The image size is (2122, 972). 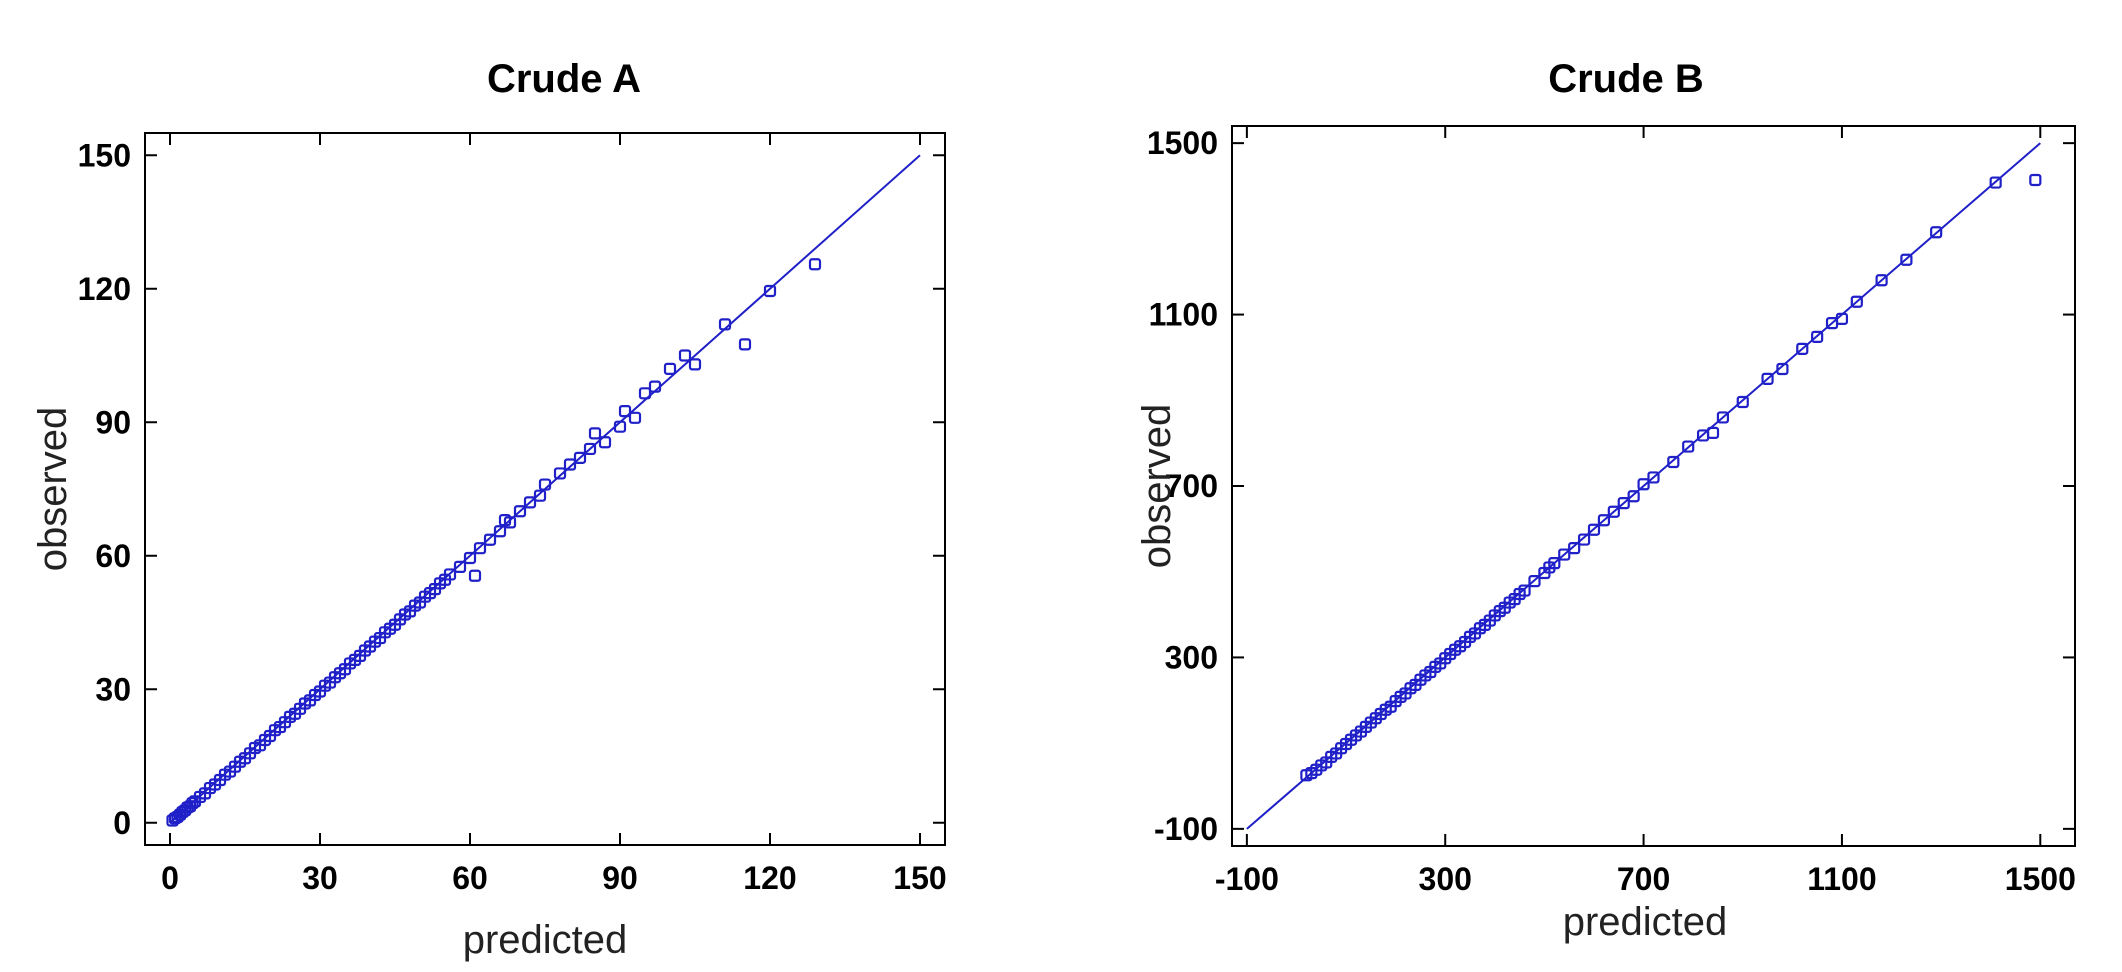 I want to click on y-tick-label: 700, so click(x=1191, y=486).